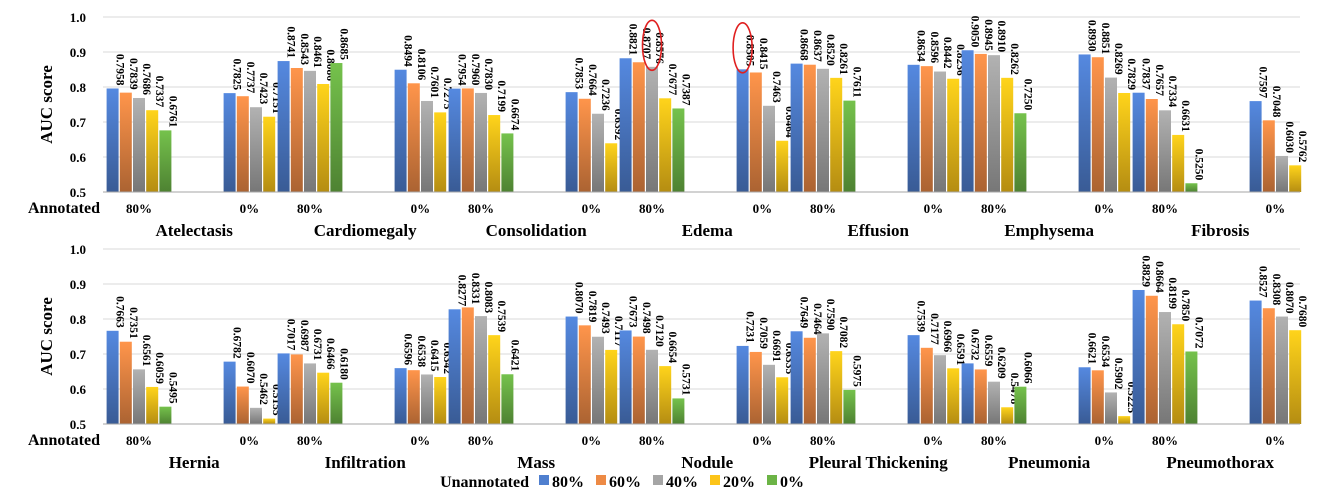 This screenshot has width=1317, height=495. Describe the element at coordinates (237, 75) in the screenshot. I see `data-label: 0.7825` at that location.